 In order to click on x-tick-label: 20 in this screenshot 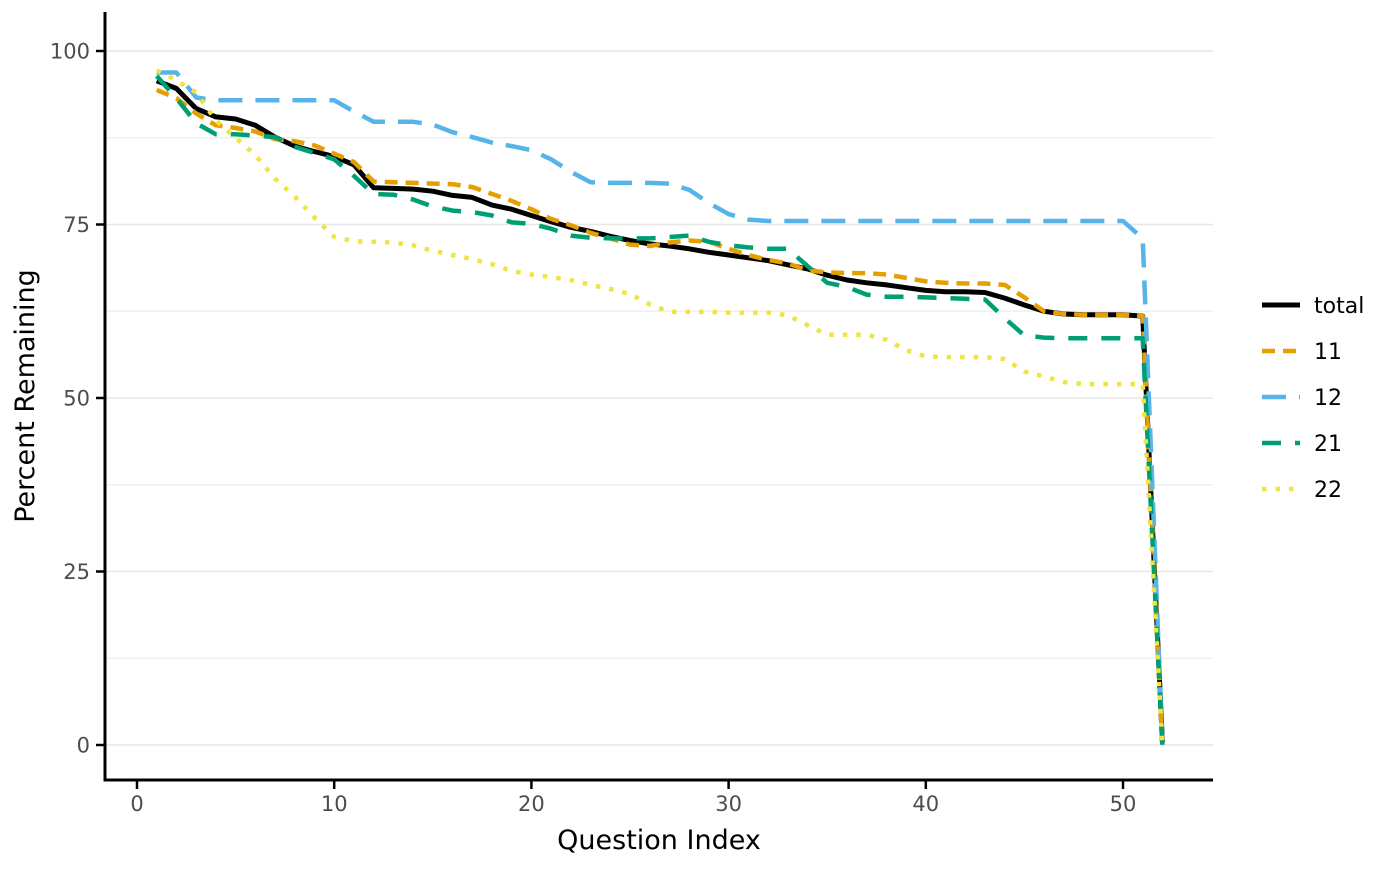, I will do `click(531, 804)`.